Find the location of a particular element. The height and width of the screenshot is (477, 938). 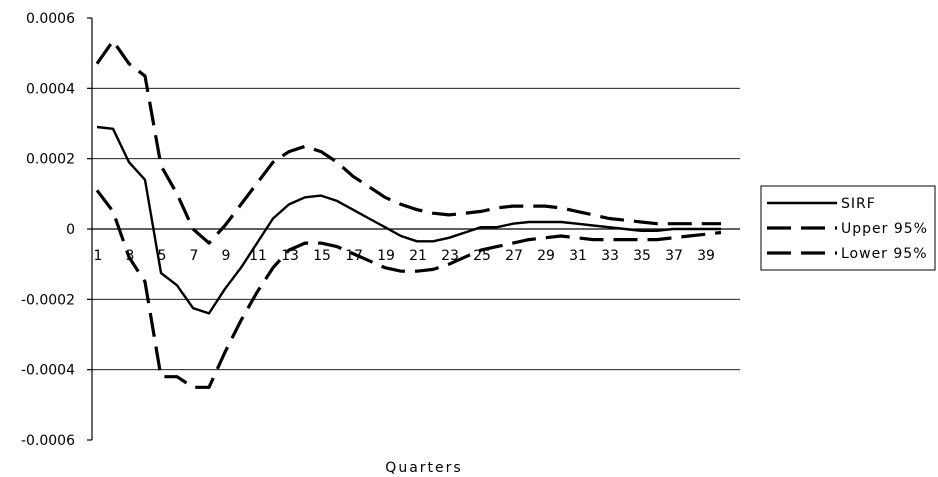

y-tick-label: 0 is located at coordinates (70, 230).